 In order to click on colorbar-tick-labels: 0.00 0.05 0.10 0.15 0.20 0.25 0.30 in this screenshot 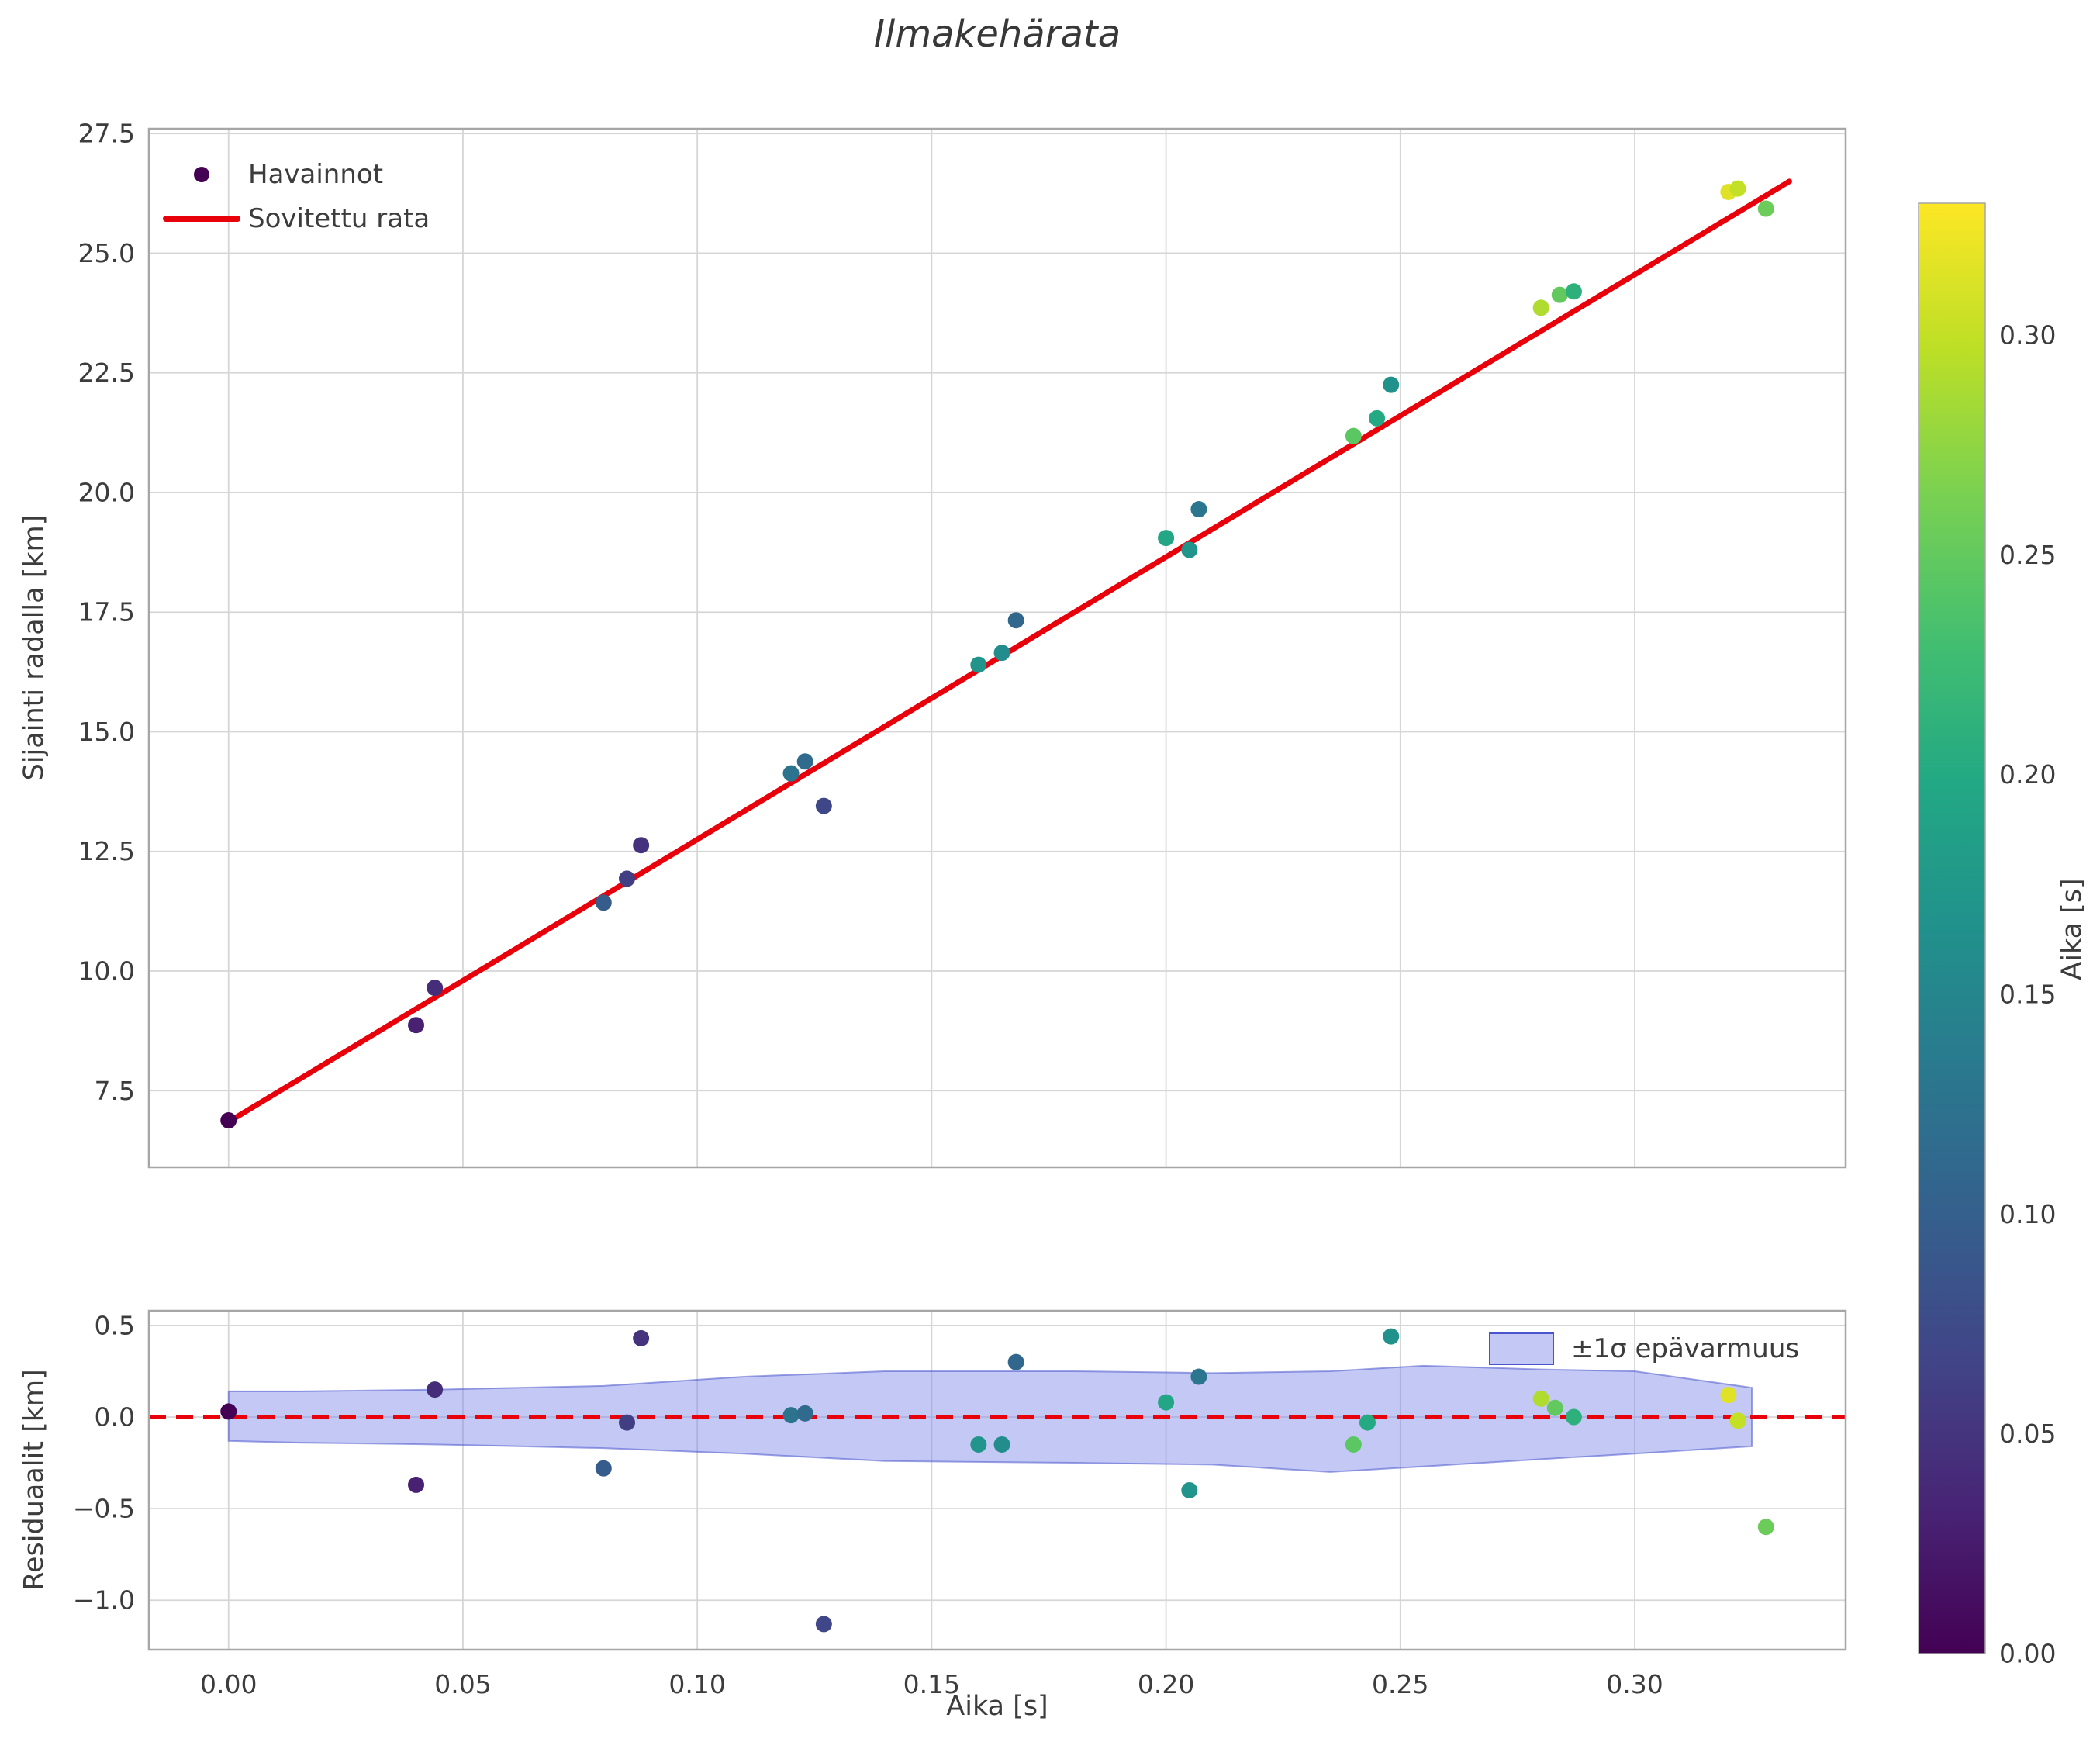, I will do `click(2027, 994)`.